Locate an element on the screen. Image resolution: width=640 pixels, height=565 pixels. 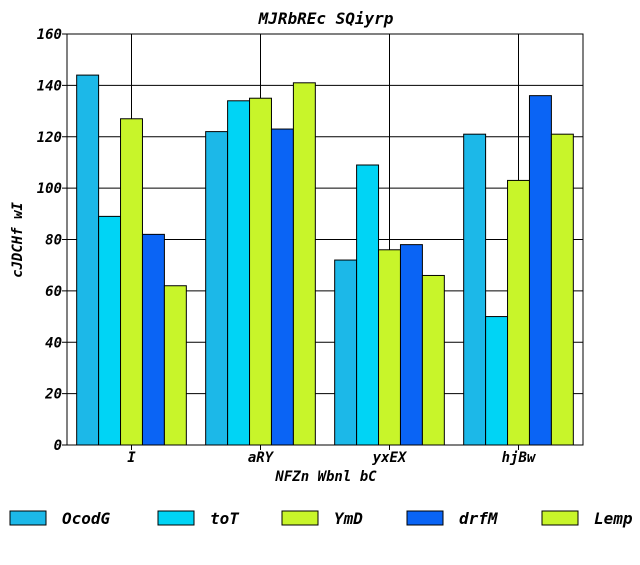
y-tick-label: 0 is located at coordinates (58, 446).